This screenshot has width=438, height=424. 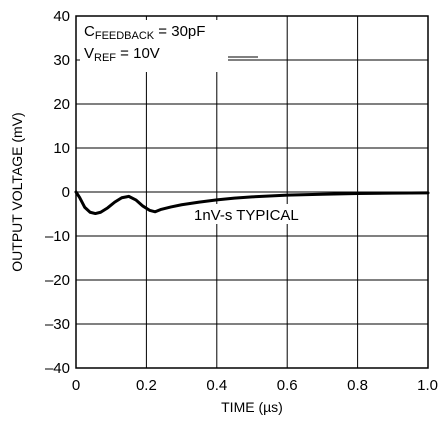 What do you see at coordinates (427, 385) in the screenshot?
I see `x-tick-label: 1.0` at bounding box center [427, 385].